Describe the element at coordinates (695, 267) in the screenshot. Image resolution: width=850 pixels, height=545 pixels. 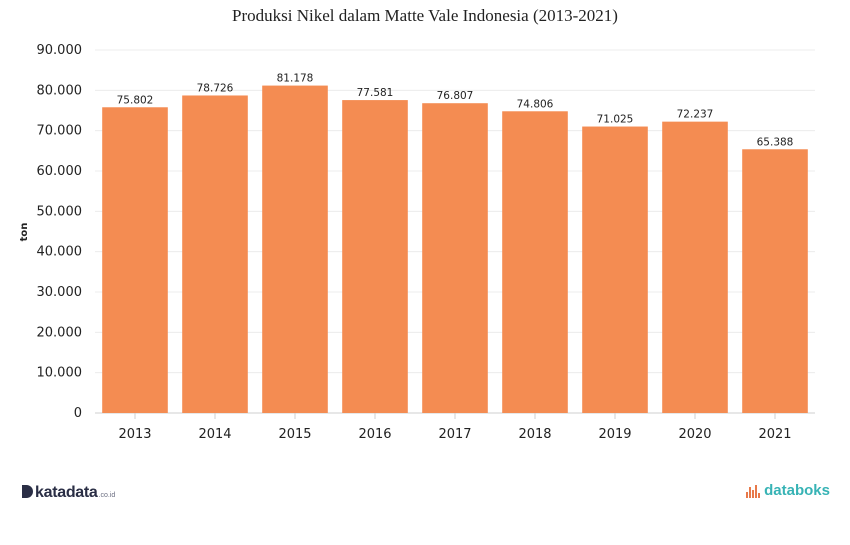
I see `bar-2020` at that location.